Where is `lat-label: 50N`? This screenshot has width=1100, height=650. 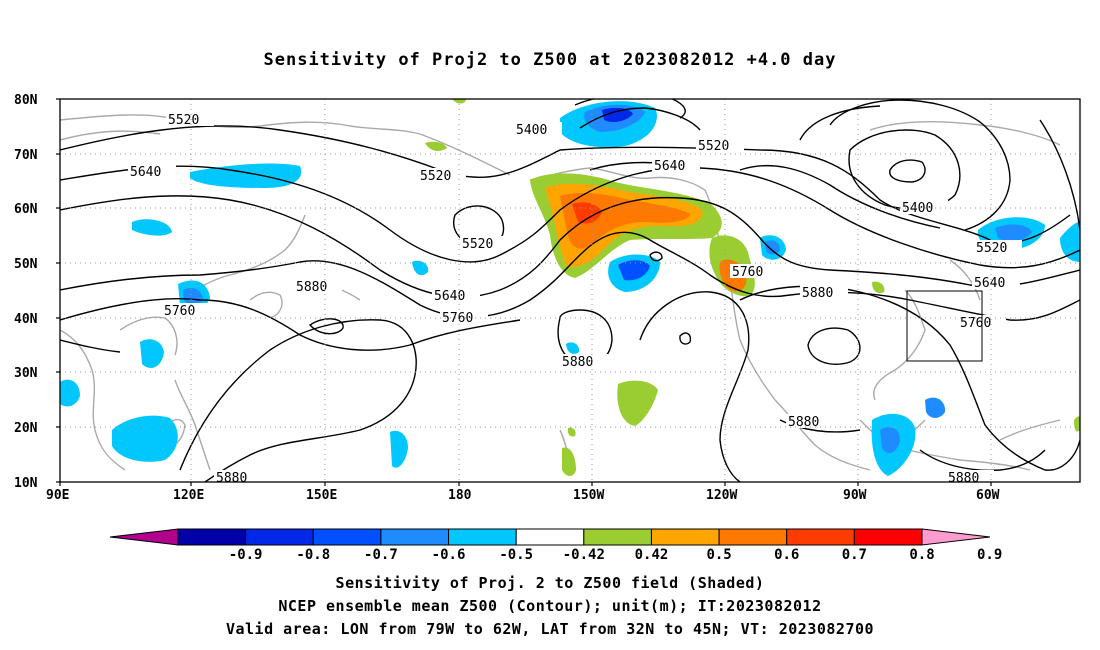
lat-label: 50N is located at coordinates (26, 264).